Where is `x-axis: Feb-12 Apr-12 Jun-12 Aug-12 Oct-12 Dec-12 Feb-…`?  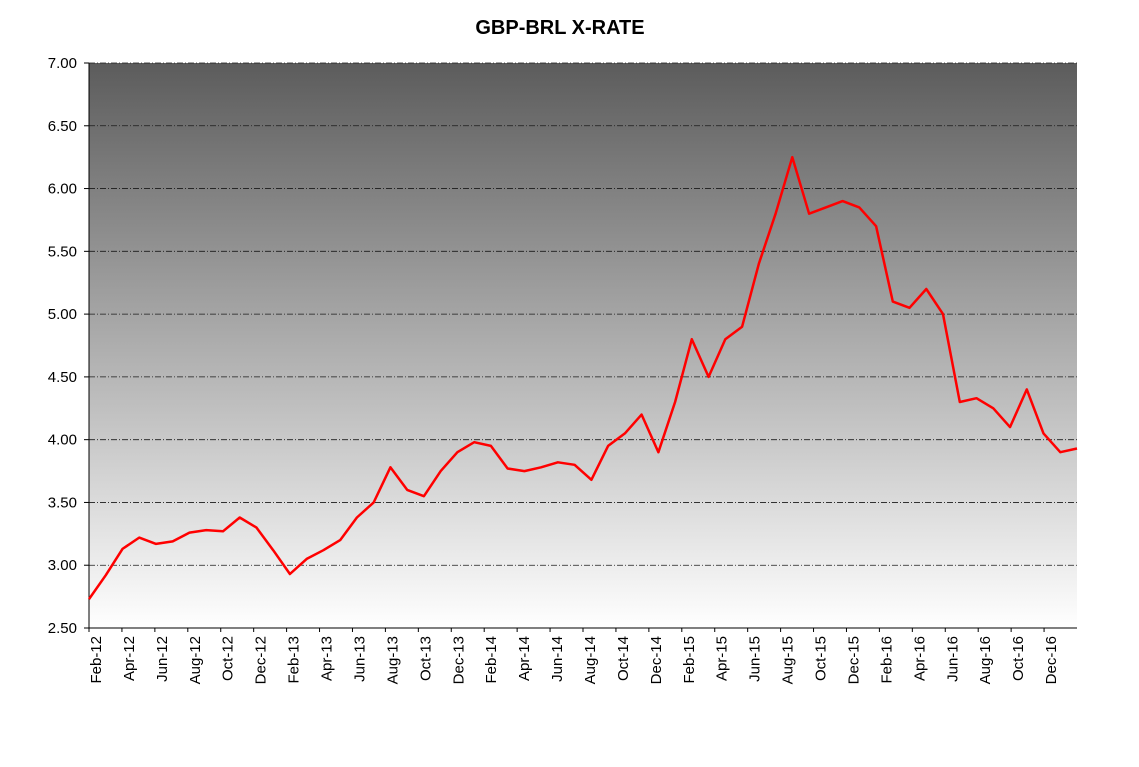 x-axis: Feb-12 Apr-12 Jun-12 Aug-12 Oct-12 Dec-12 Feb-… is located at coordinates (574, 656).